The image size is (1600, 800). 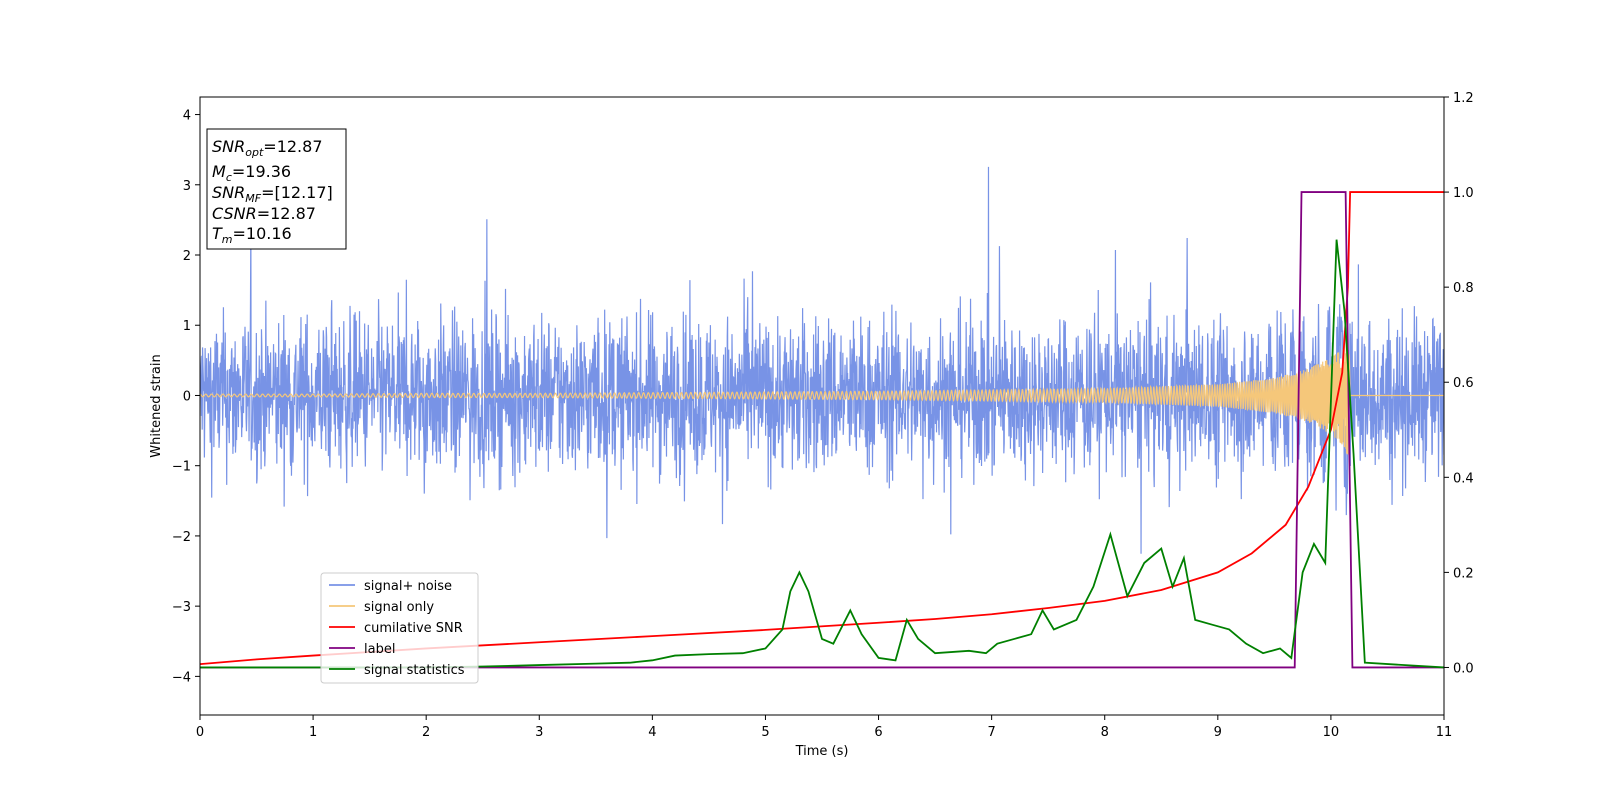 What do you see at coordinates (1105, 732) in the screenshot?
I see `x-tick-label: 8` at bounding box center [1105, 732].